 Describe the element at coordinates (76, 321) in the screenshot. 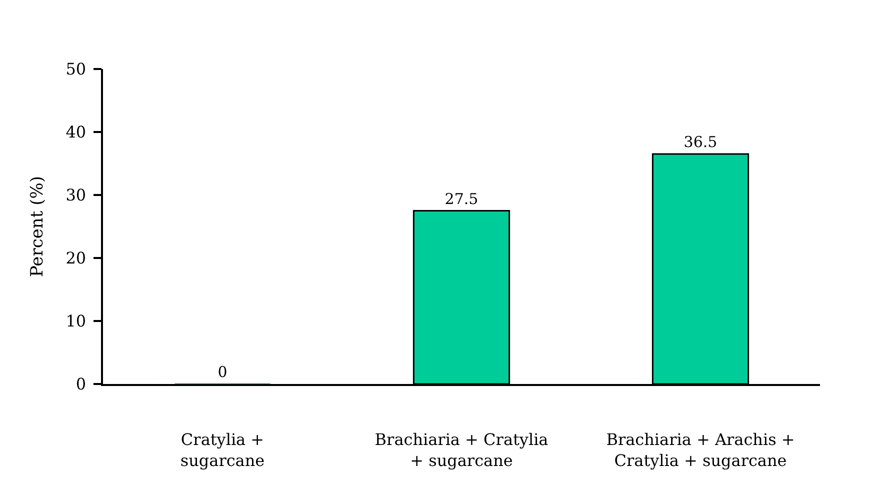

I see `y-tick-label: 10` at that location.